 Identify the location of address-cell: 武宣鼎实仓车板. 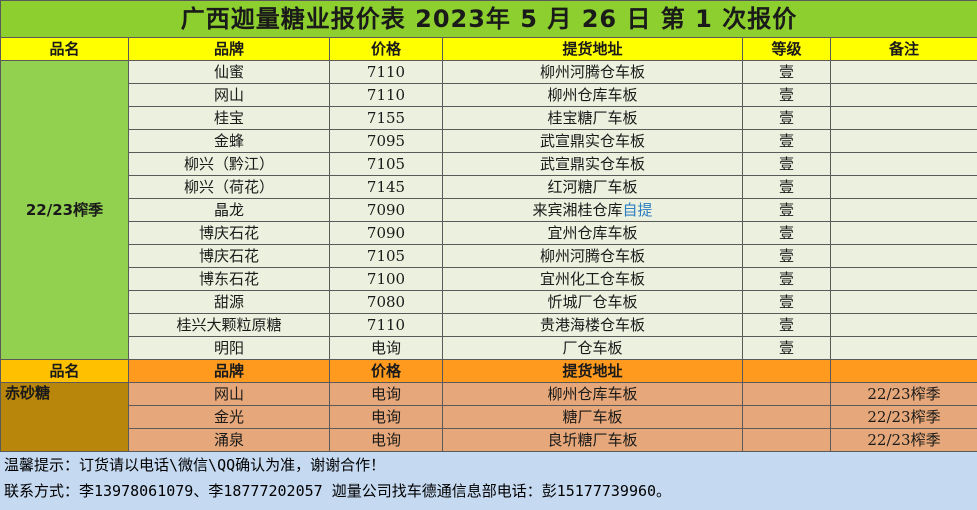
(593, 164).